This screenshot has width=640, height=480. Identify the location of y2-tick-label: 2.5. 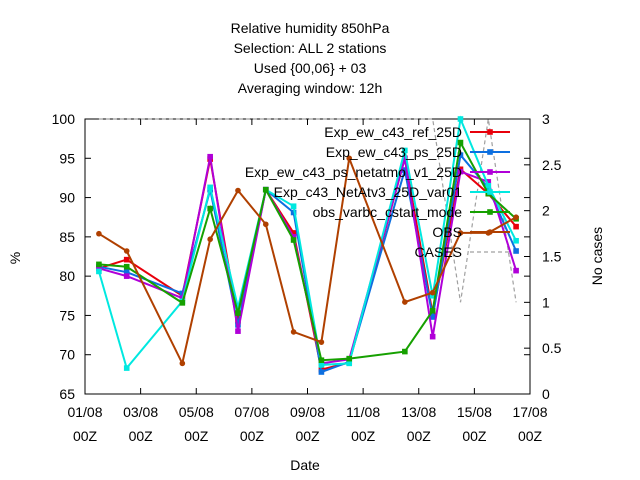
(552, 165).